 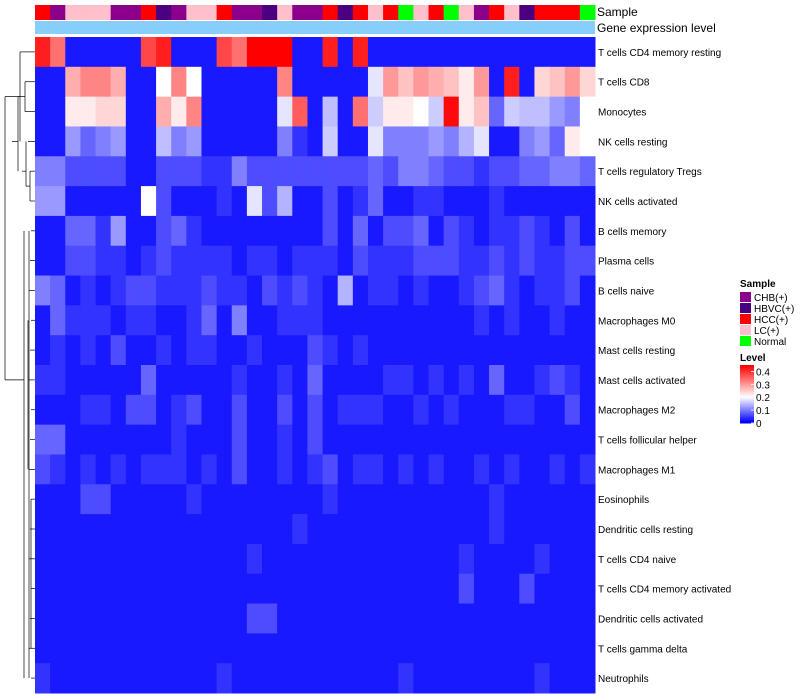 I want to click on row-label: T cells CD4 naive, so click(x=637, y=560).